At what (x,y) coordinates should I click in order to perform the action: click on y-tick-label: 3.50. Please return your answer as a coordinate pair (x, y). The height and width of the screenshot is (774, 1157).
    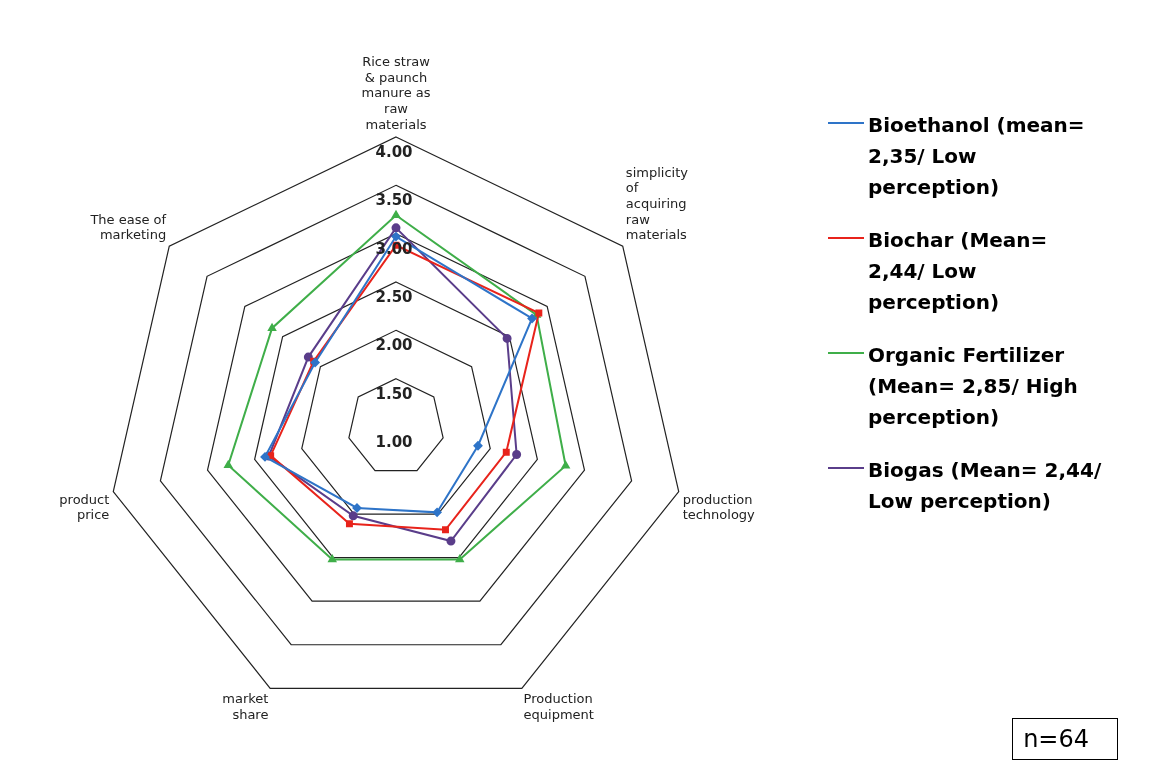
    Looking at the image, I should click on (394, 200).